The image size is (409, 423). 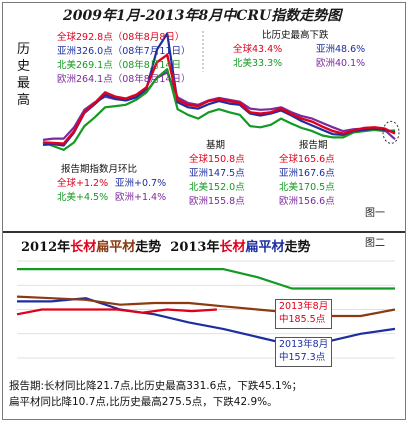 I want to click on base-north-america: 北美152.0点, so click(x=217, y=187).